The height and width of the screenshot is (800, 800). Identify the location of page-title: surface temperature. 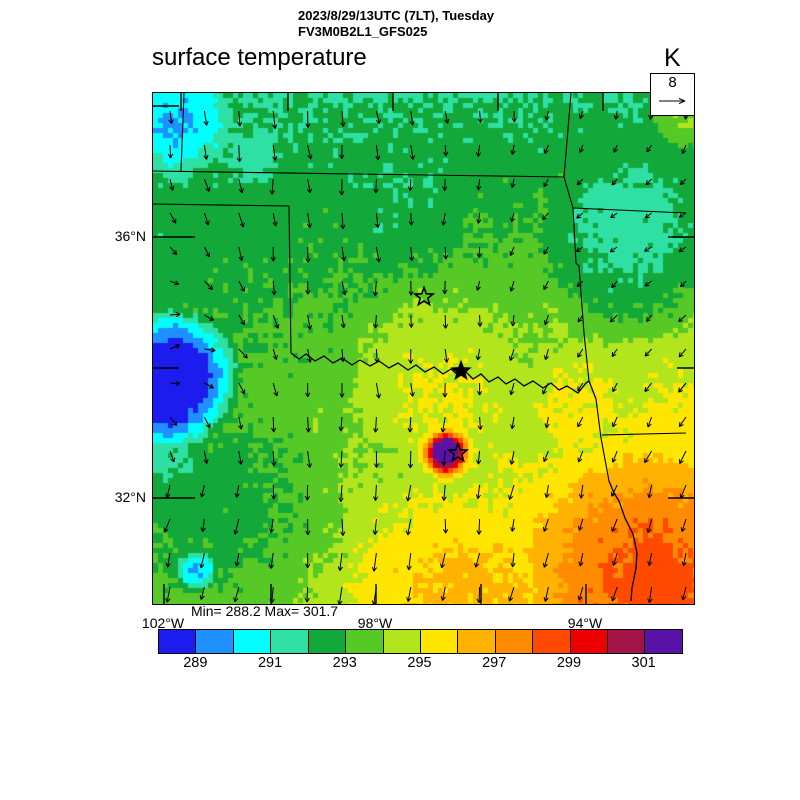
(259, 57).